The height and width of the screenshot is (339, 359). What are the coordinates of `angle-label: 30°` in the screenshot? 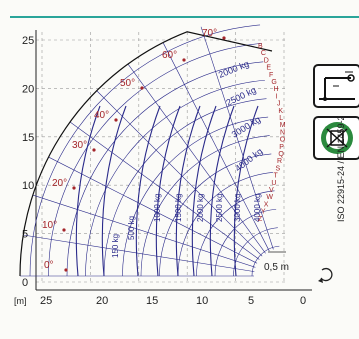 It's located at (79, 145).